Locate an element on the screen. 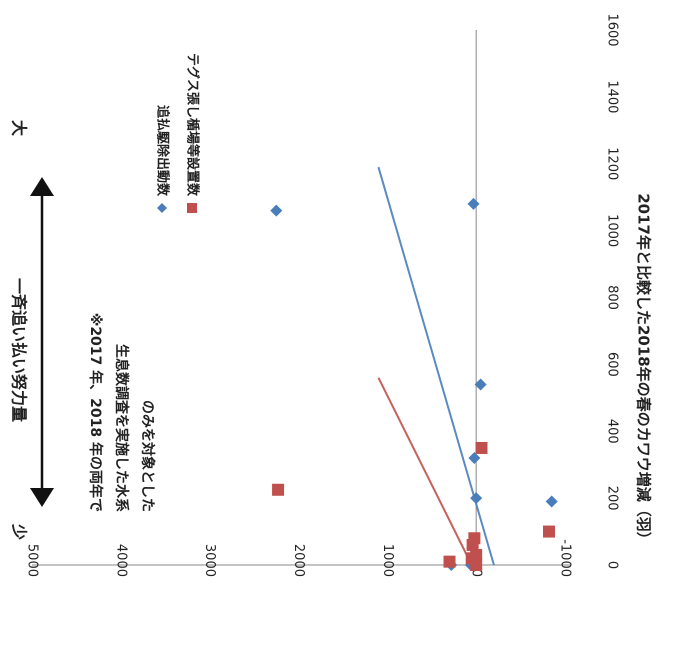 The height and width of the screenshot is (661, 681). y-tick-label: 3000 is located at coordinates (209, 560).